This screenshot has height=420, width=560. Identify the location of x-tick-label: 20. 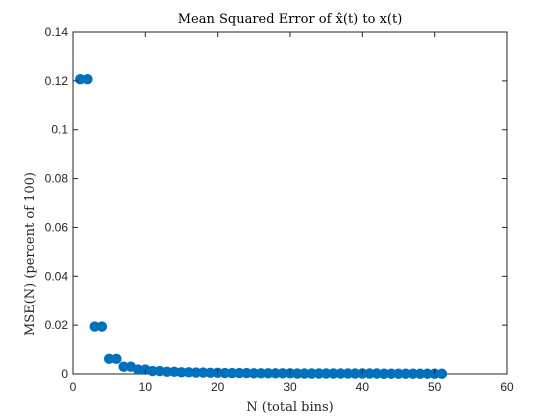
(218, 387).